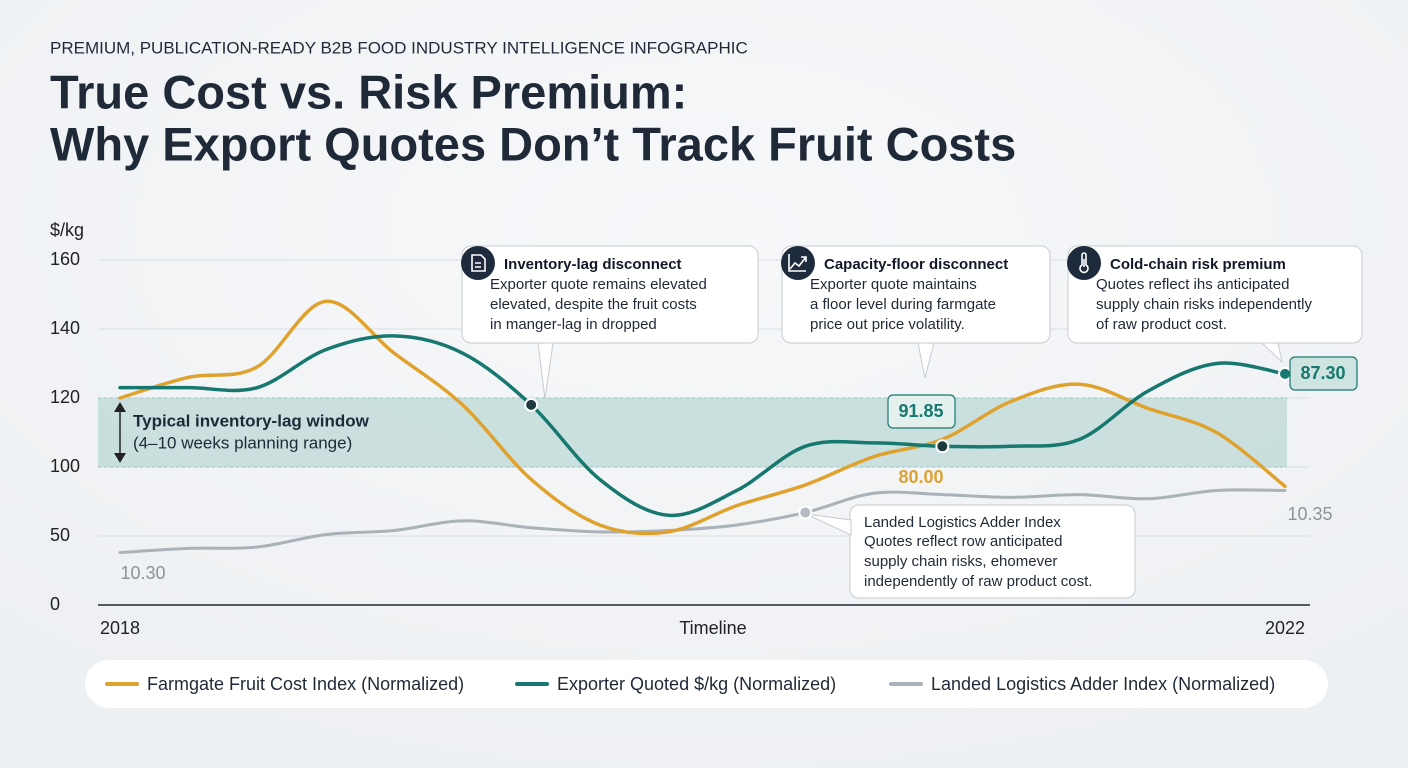 The width and height of the screenshot is (1408, 768). What do you see at coordinates (712, 628) in the screenshot?
I see `x-axis-label: Timeline` at bounding box center [712, 628].